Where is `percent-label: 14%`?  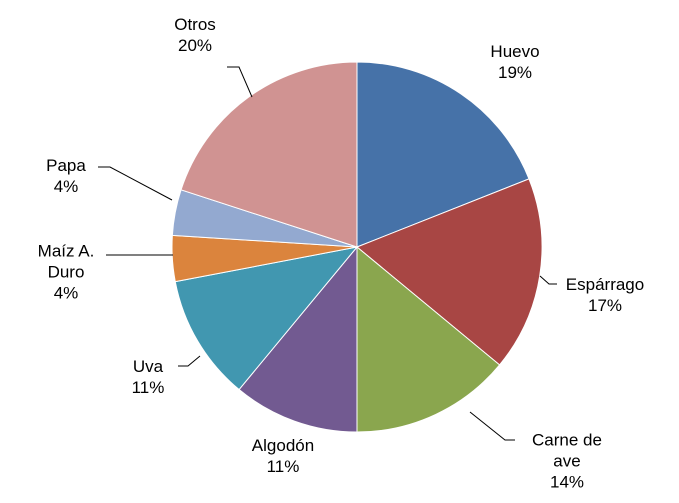 percent-label: 14% is located at coordinates (567, 482).